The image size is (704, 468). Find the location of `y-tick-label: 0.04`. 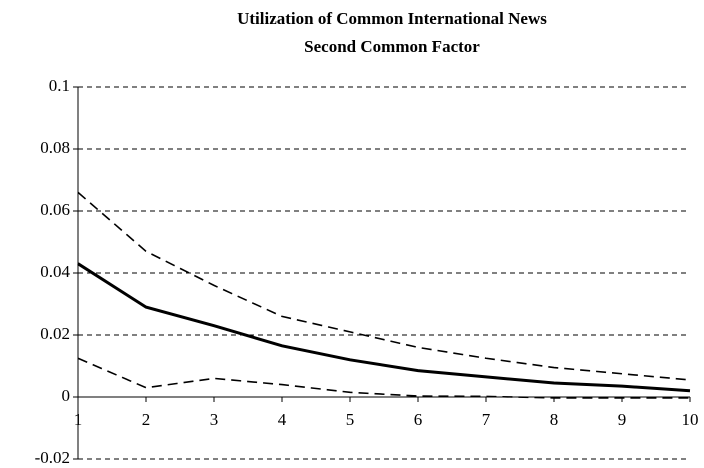

y-tick-label: 0.04 is located at coordinates (55, 271).